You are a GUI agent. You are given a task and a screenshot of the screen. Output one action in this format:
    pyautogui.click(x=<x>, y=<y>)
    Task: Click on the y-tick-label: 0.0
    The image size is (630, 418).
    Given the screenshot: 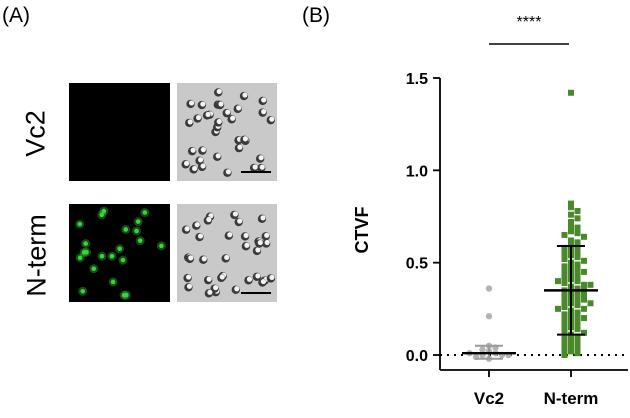 What is the action you would take?
    pyautogui.click(x=417, y=356)
    